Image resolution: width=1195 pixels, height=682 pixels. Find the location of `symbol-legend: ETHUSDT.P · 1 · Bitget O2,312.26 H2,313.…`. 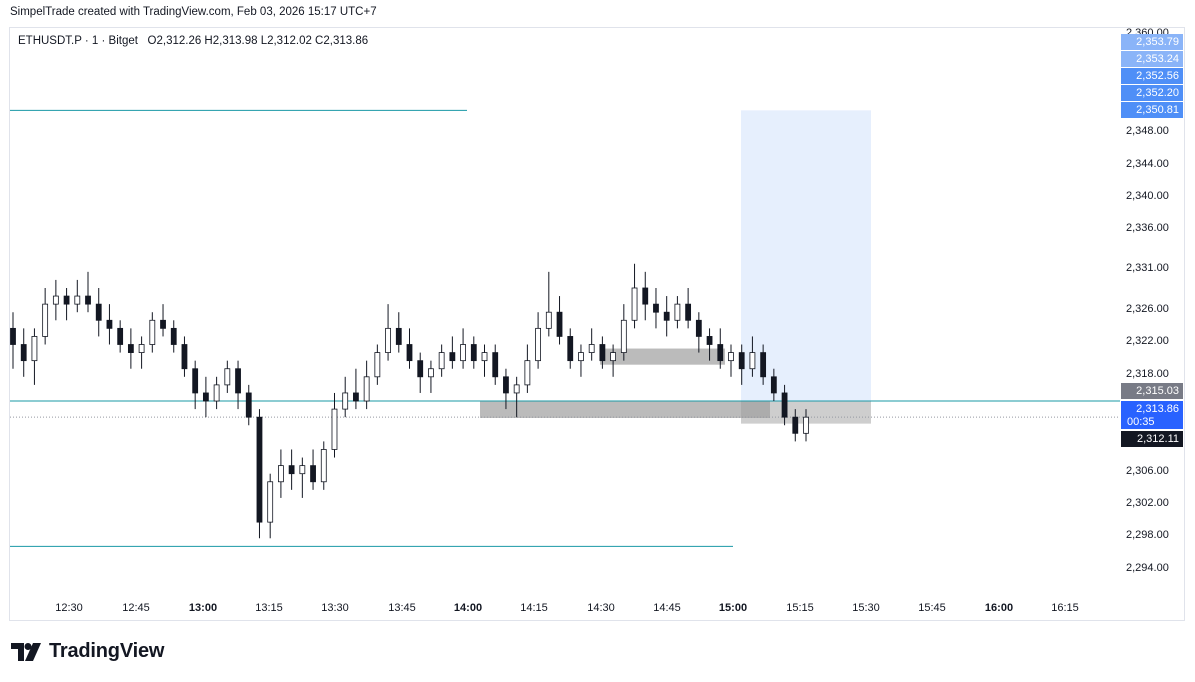

symbol-legend: ETHUSDT.P · 1 · Bitget O2,312.26 H2,313.… is located at coordinates (193, 41).